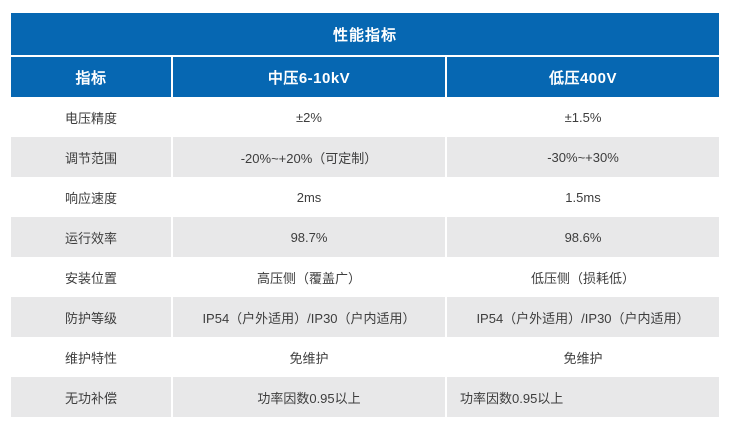 This screenshot has height=428, width=733. I want to click on lv-value-cell: ±1.5%, so click(583, 117).